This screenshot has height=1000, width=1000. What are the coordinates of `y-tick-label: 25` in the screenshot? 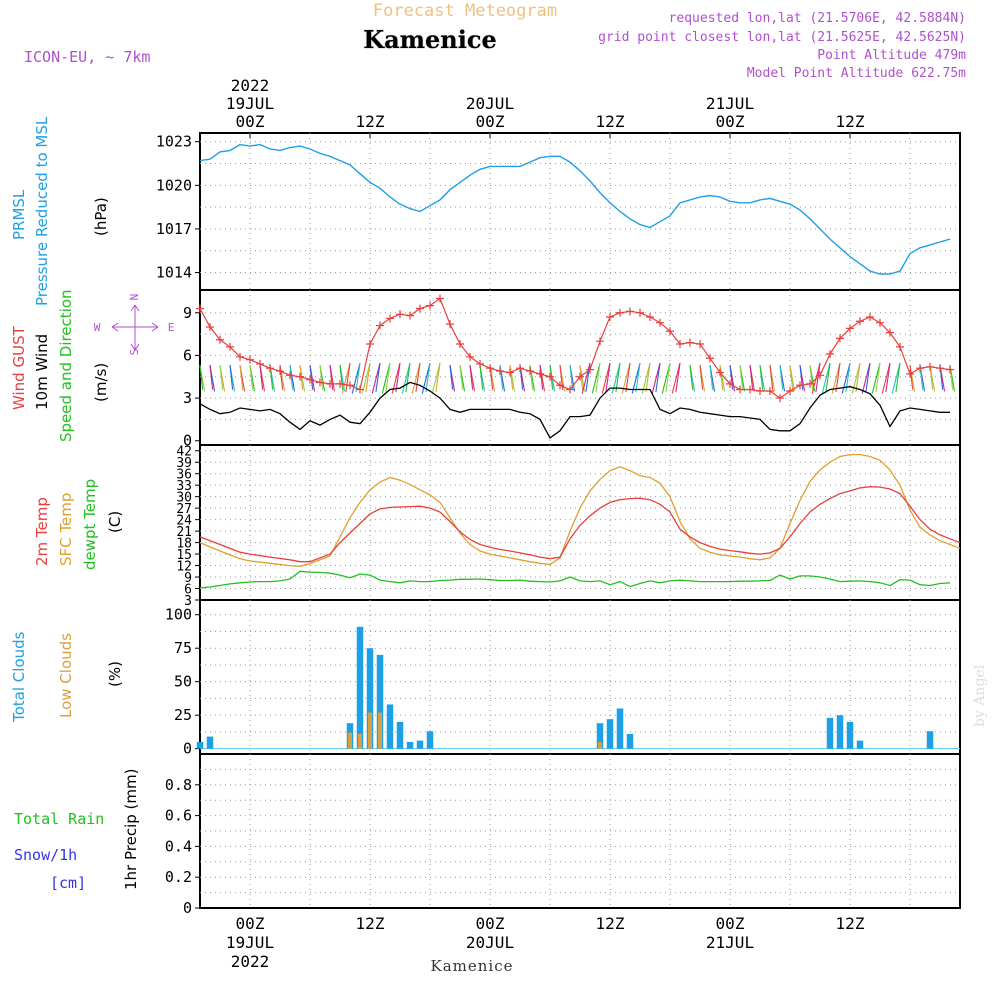 It's located at (183, 715).